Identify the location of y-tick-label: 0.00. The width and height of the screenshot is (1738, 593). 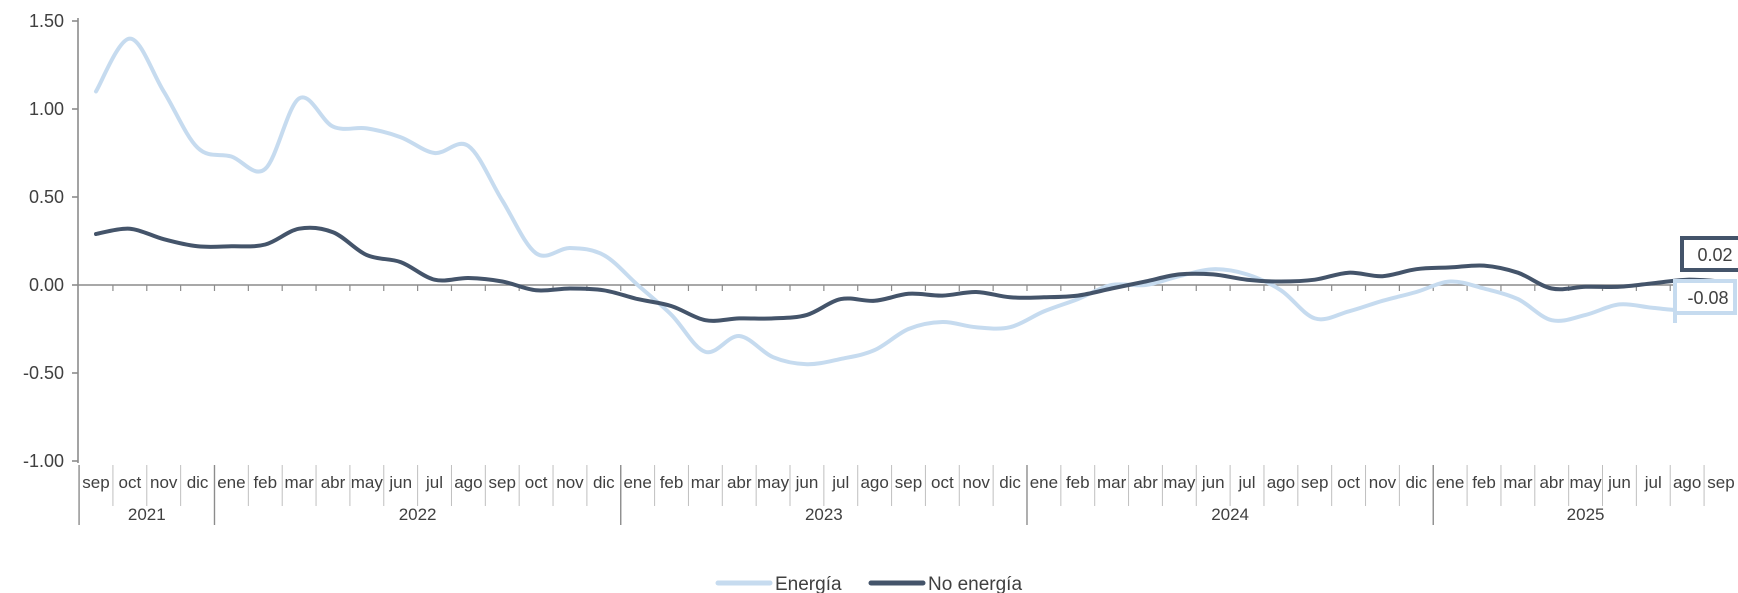
(46, 285).